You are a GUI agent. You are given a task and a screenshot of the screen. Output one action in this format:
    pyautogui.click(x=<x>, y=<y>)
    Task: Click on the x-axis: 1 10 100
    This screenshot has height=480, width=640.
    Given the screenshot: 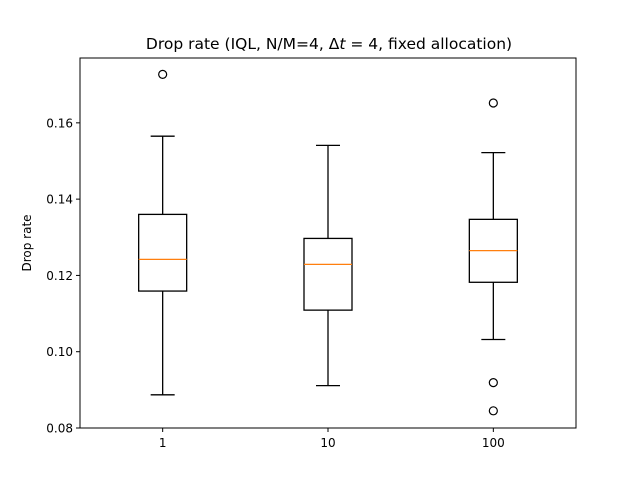 What is the action you would take?
    pyautogui.click(x=332, y=439)
    